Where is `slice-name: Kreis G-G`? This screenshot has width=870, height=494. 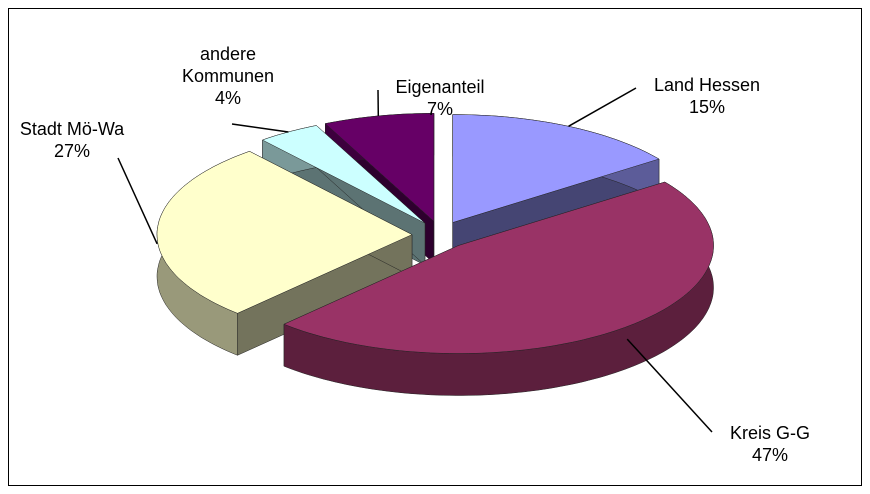
slice-name: Kreis G-G is located at coordinates (769, 433).